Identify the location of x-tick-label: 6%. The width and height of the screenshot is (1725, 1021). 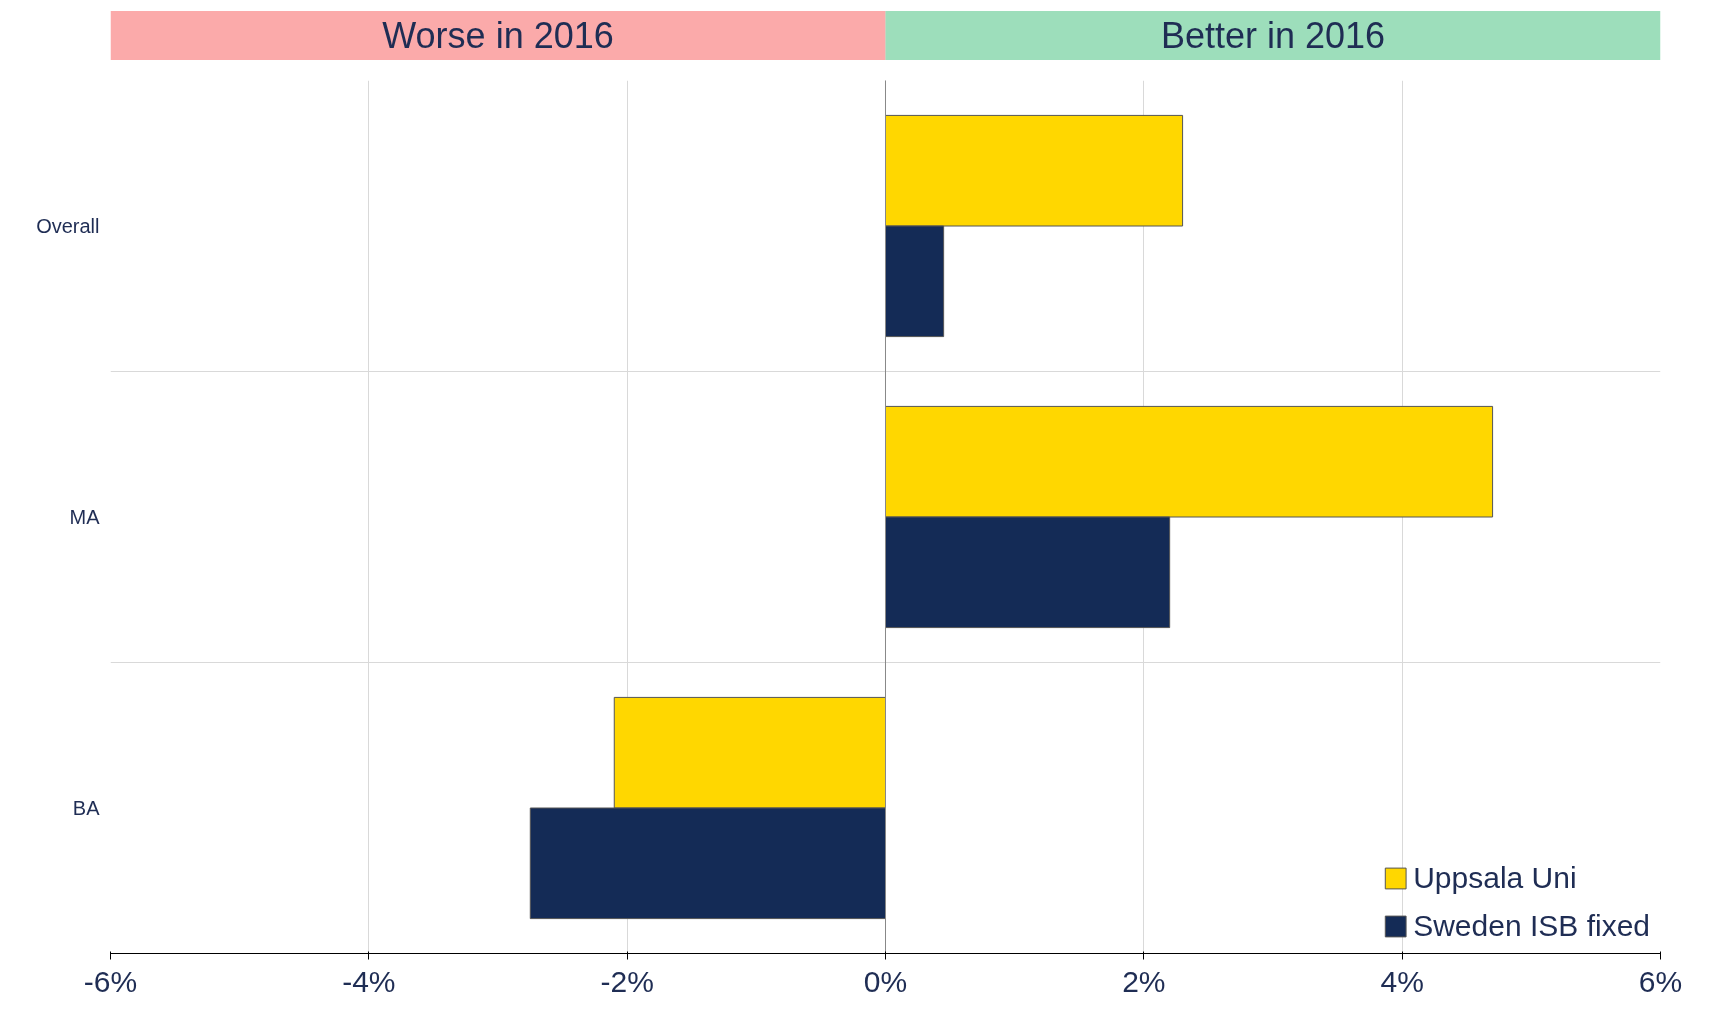
(1660, 981).